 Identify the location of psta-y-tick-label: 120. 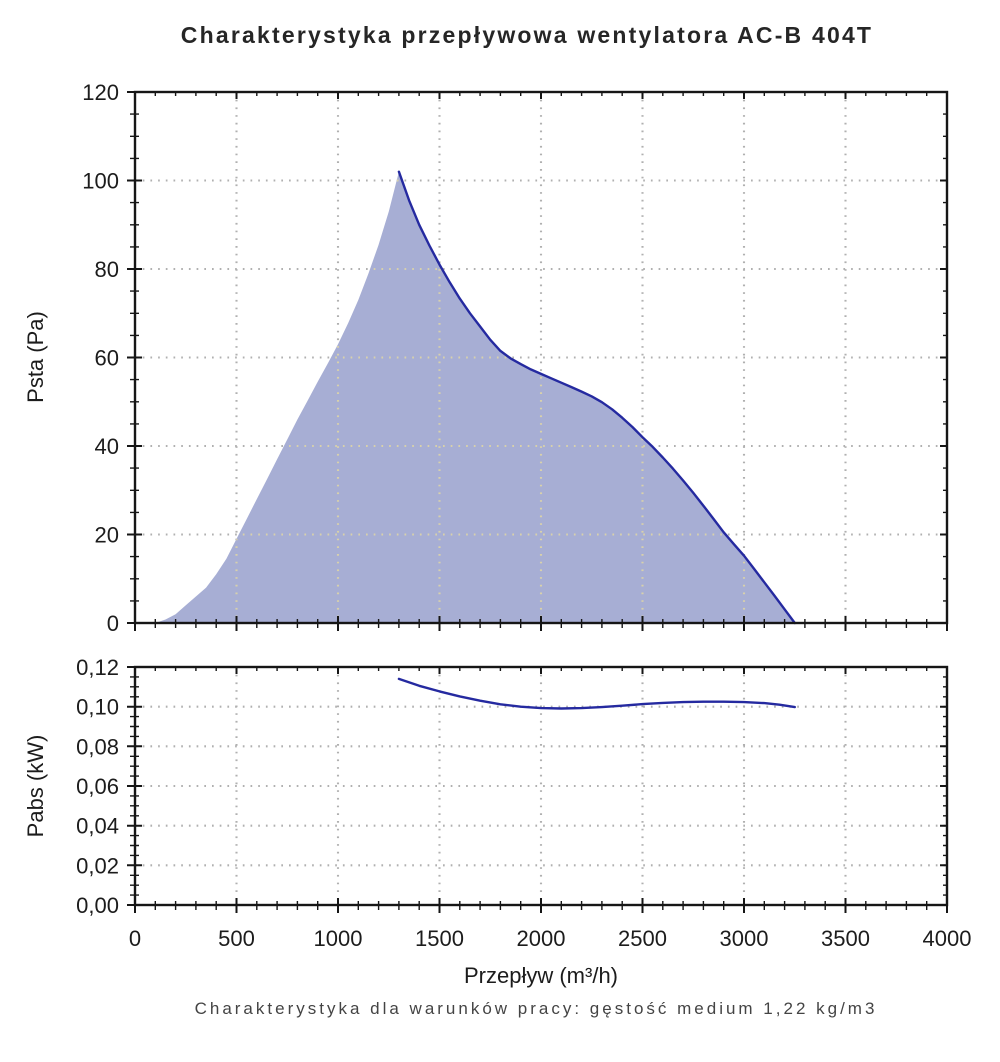
(100, 92).